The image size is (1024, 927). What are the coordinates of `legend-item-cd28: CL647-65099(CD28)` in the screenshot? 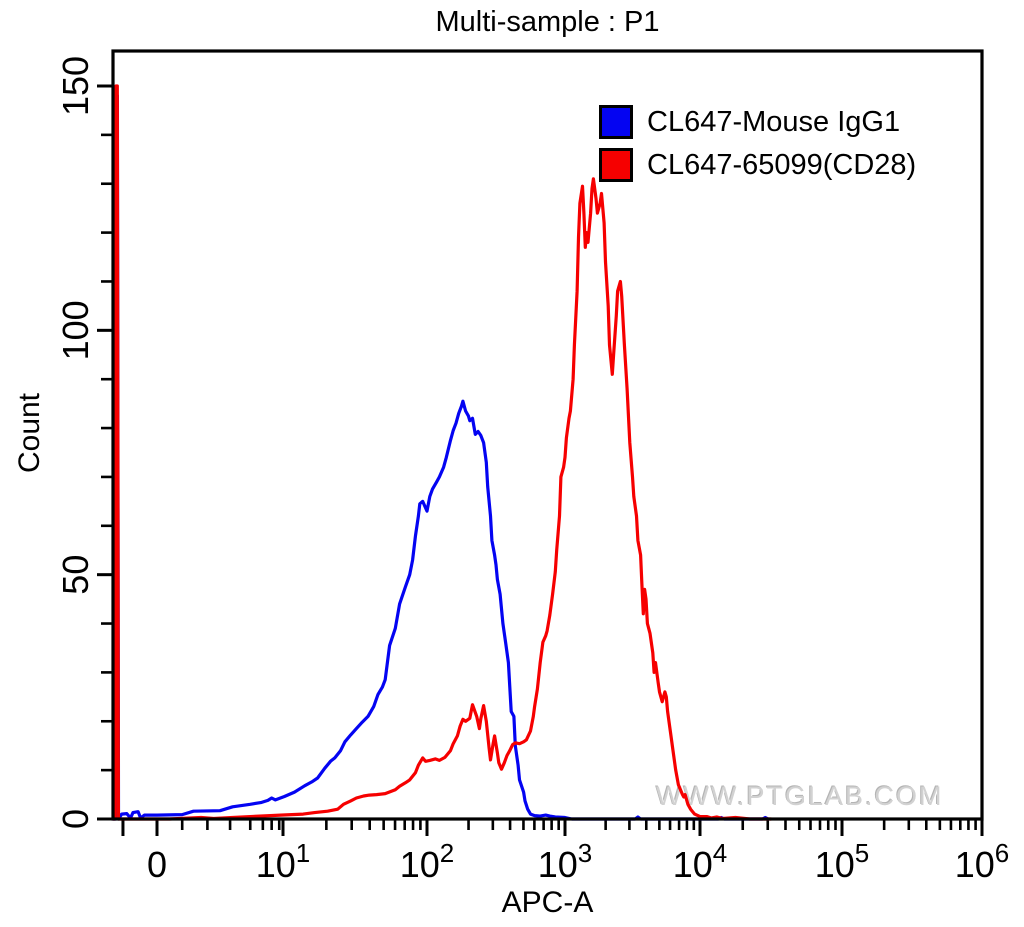 It's located at (757, 165).